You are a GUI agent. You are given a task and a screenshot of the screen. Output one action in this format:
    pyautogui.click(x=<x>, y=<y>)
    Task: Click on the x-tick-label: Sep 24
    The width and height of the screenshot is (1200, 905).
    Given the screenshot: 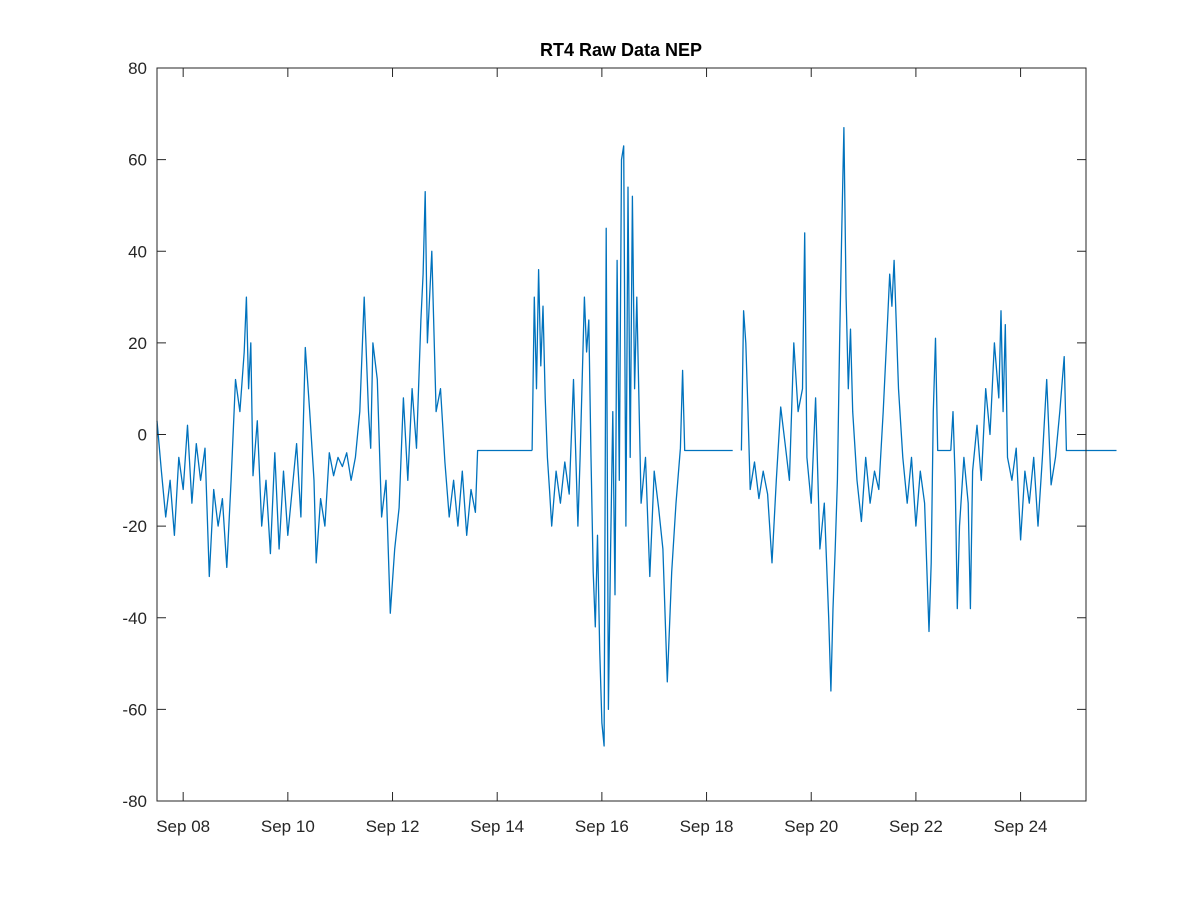 What is the action you would take?
    pyautogui.click(x=1021, y=826)
    